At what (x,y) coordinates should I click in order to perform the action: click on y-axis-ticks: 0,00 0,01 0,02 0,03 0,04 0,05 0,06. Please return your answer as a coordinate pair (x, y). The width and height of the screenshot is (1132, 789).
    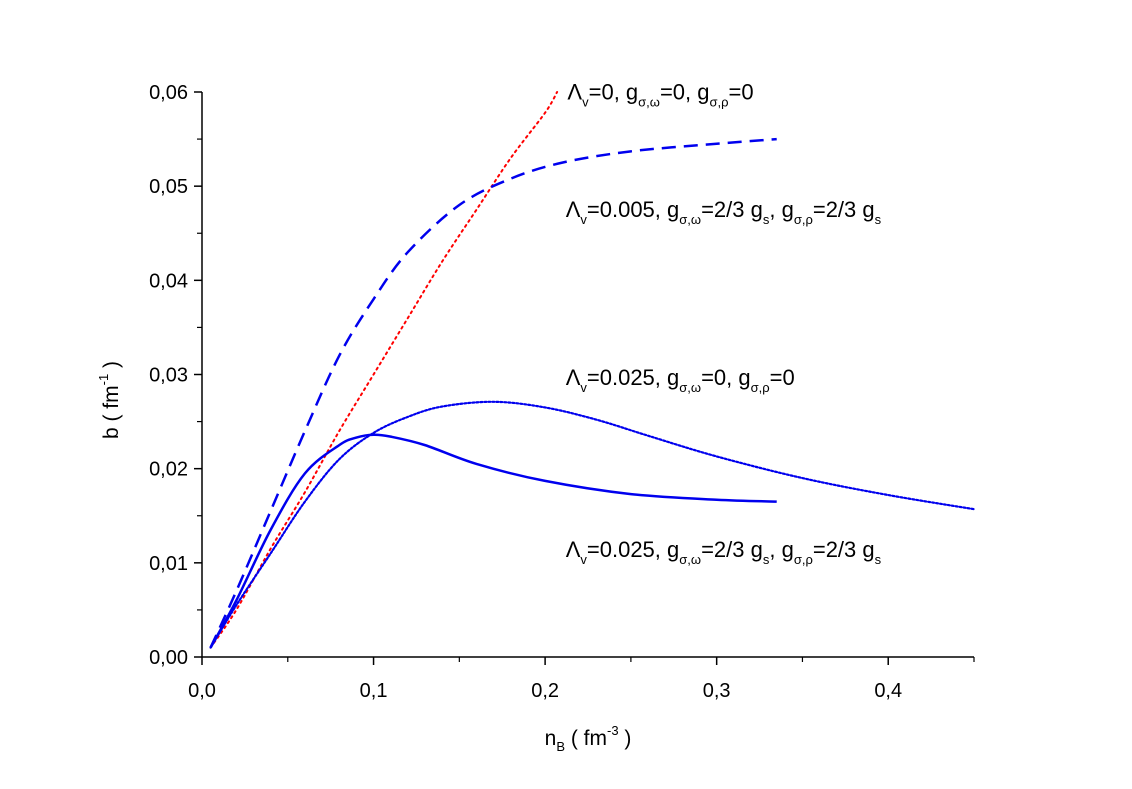
    Looking at the image, I should click on (175, 375).